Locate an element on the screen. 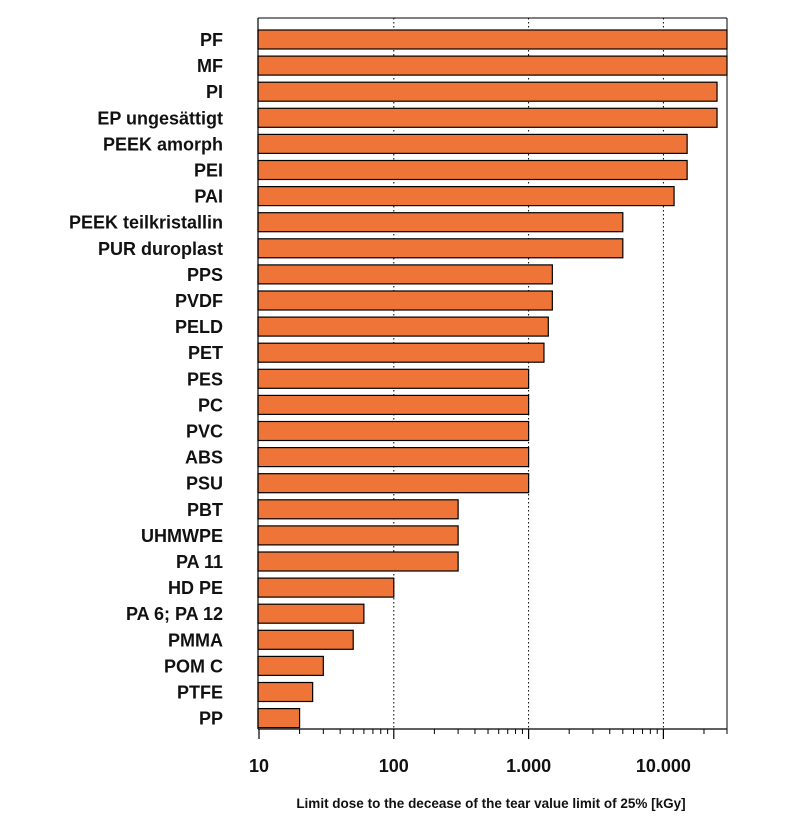 This screenshot has width=785, height=825. category-label: PBT is located at coordinates (205, 510).